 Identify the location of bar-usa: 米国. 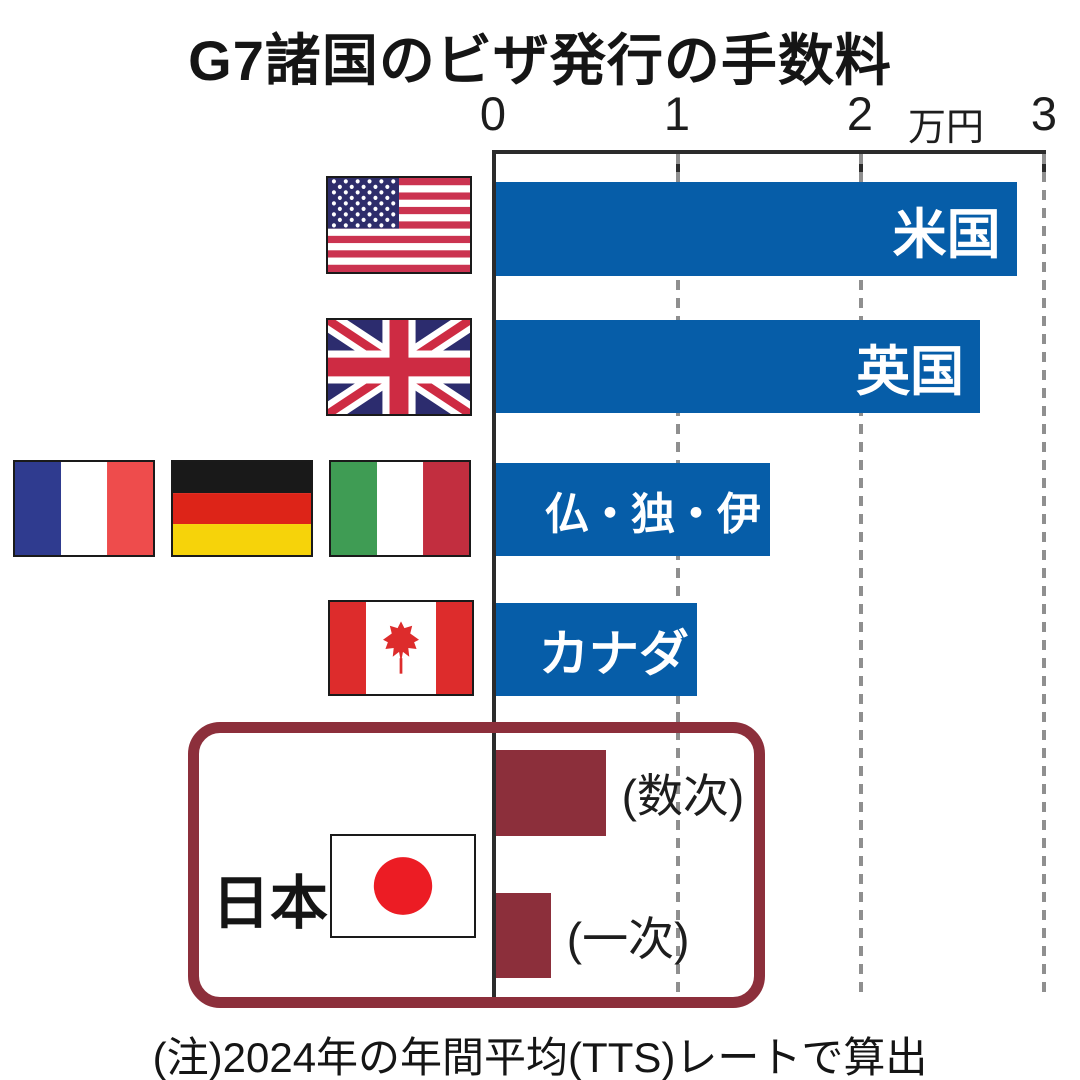
(756, 229).